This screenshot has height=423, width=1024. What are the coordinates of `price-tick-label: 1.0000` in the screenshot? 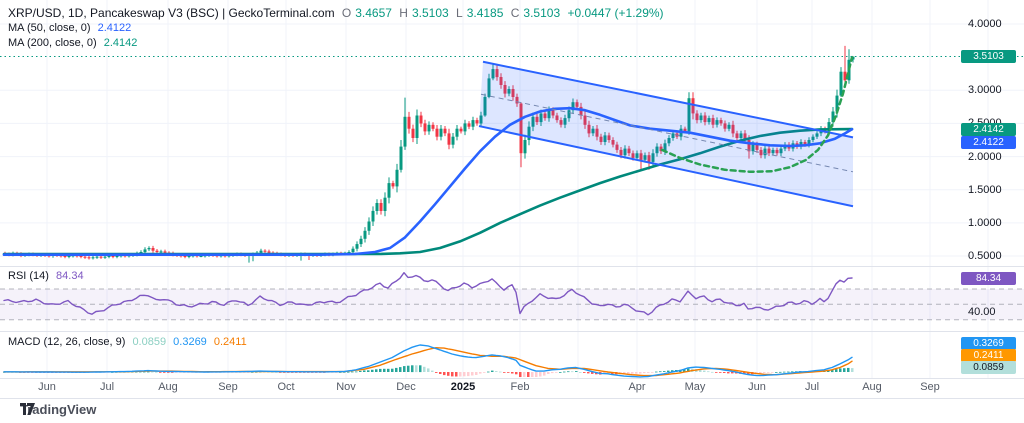 It's located at (985, 222).